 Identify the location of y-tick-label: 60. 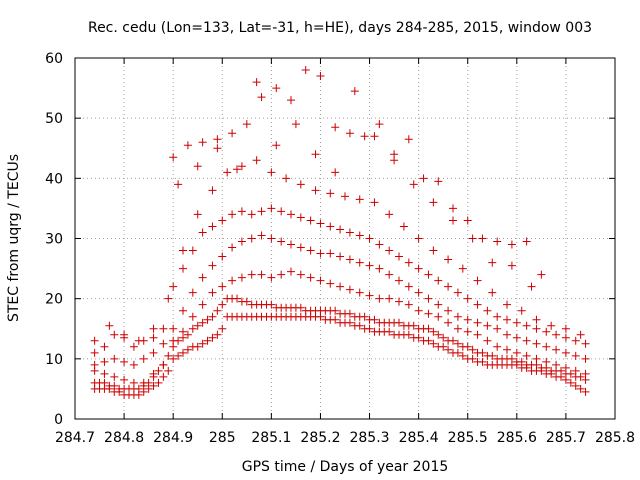
(54, 59).